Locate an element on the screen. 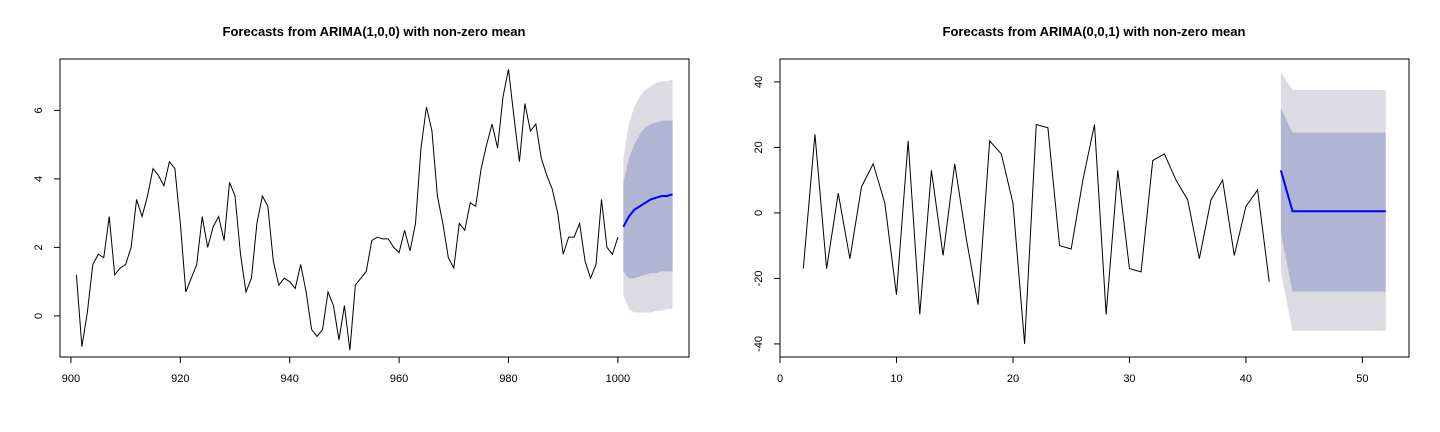 The image size is (1440, 432). x-tick-label: 920 is located at coordinates (180, 379).